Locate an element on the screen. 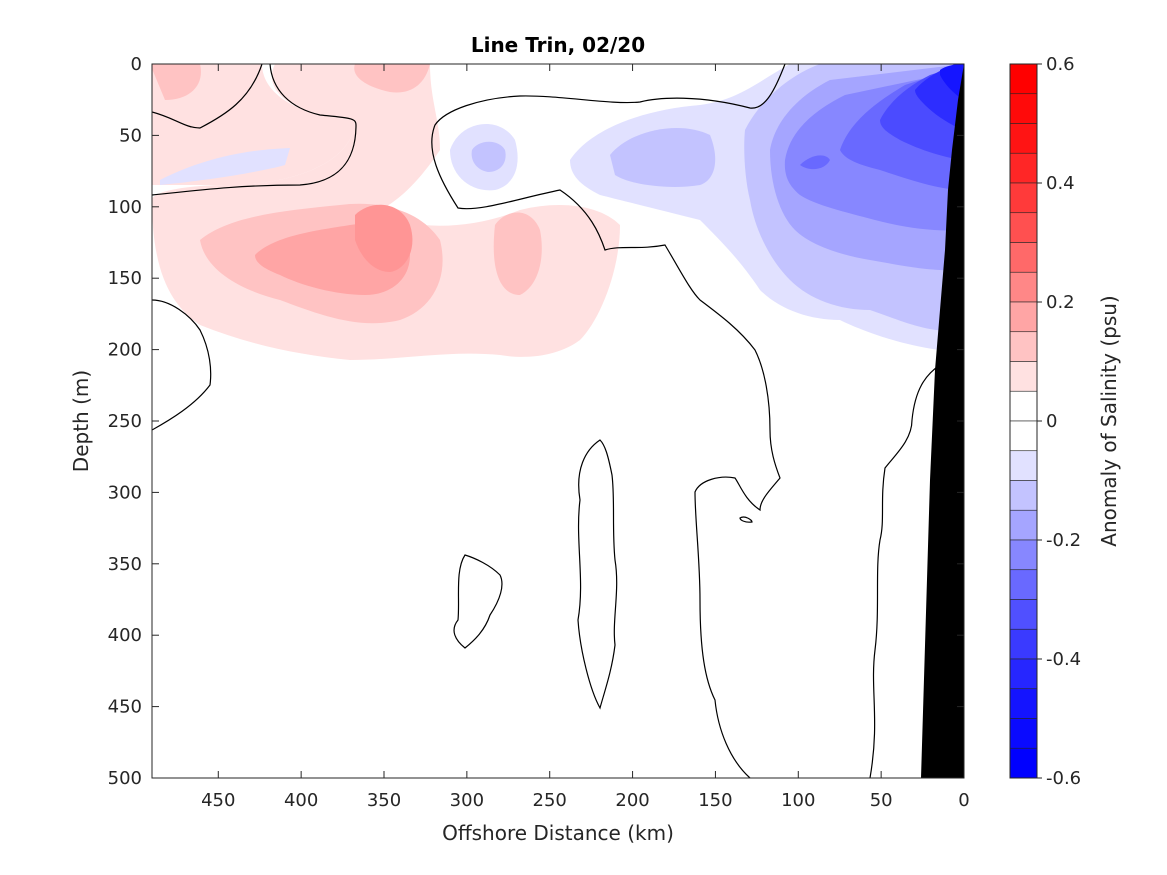 The image size is (1167, 875). x-tick-label: 300 is located at coordinates (467, 800).